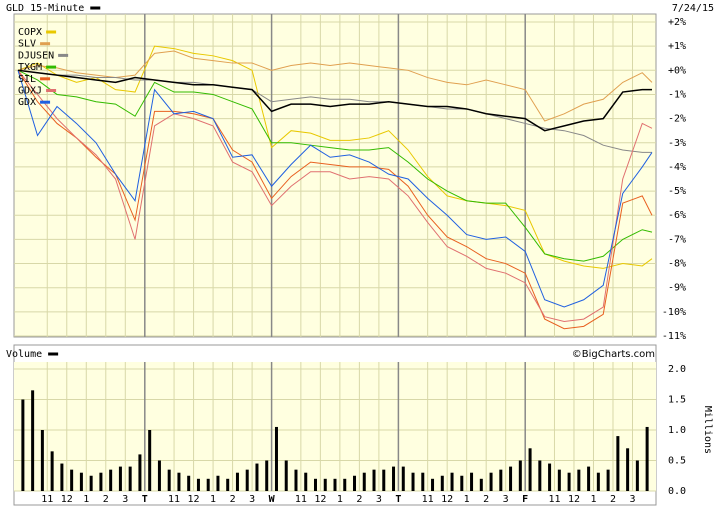 Image resolution: width=720 pixels, height=510 pixels. What do you see at coordinates (707, 430) in the screenshot?
I see `y-axis-label: Millions` at bounding box center [707, 430].